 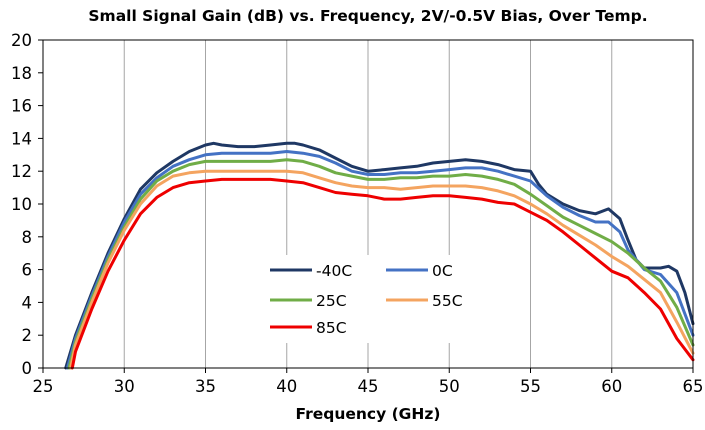 I want to click on x-tick-label: 35, so click(x=205, y=386).